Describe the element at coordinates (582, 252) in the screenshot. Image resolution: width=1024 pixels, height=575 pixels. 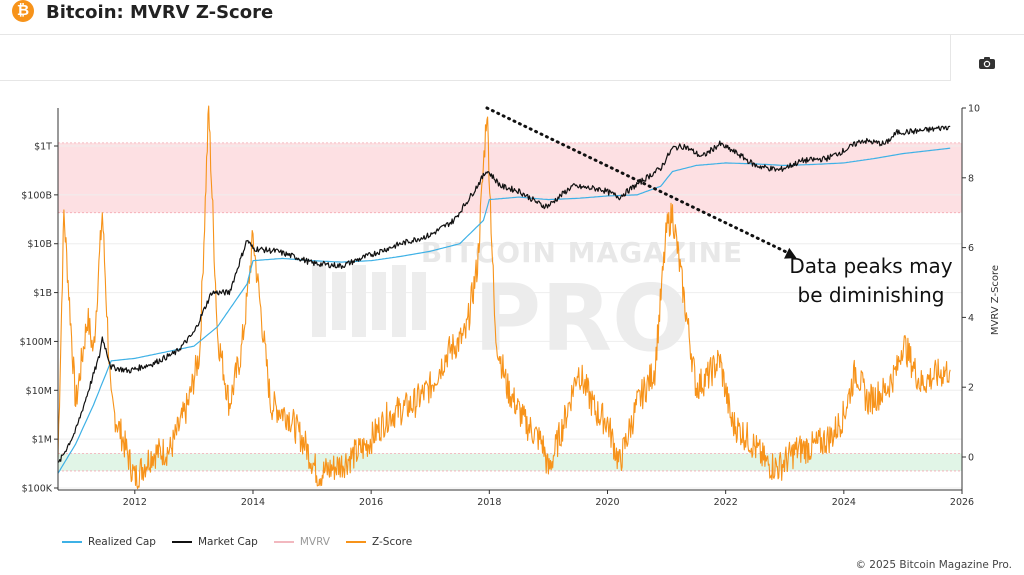
I see `watermark-line1: BITCOIN MAGAZINE` at that location.